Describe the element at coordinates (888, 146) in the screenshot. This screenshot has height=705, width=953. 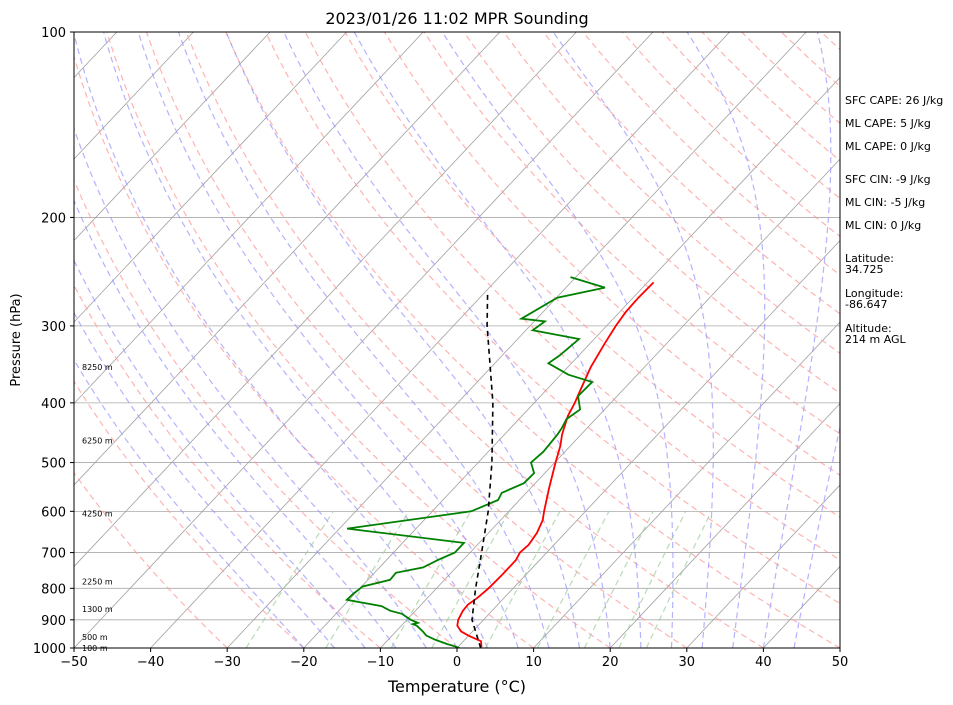
I see `annotation-text: ML CAPE: 0 J/kg` at that location.